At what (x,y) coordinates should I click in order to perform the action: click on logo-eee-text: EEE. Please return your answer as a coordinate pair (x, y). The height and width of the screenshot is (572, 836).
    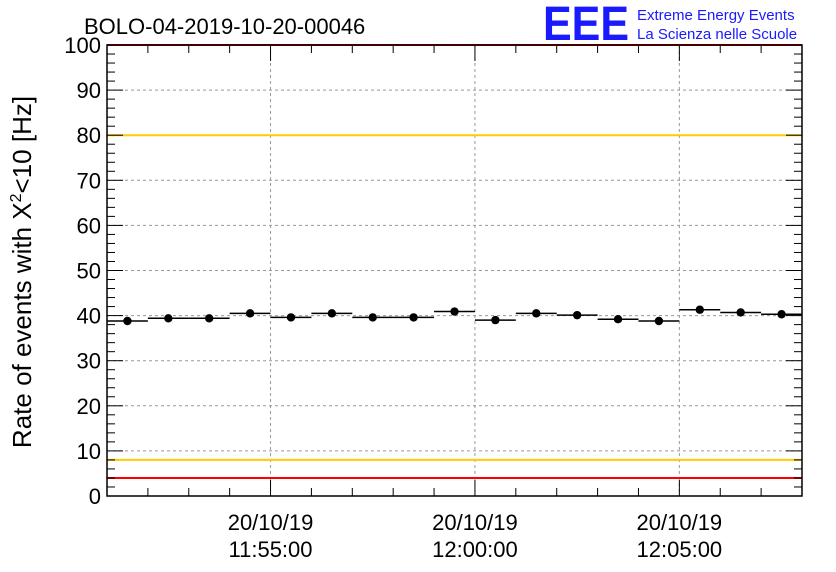
    Looking at the image, I should click on (586, 25).